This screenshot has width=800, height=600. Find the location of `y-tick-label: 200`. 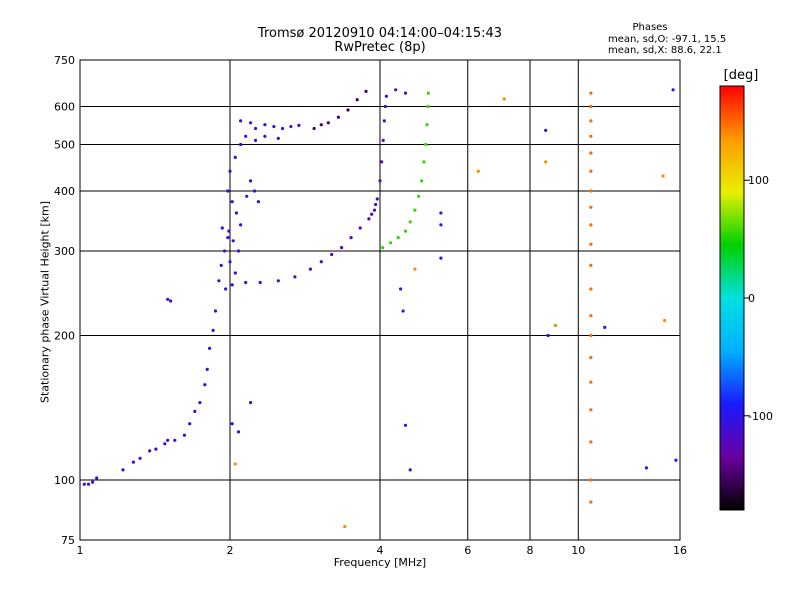

y-tick-label: 200 is located at coordinates (64, 336).